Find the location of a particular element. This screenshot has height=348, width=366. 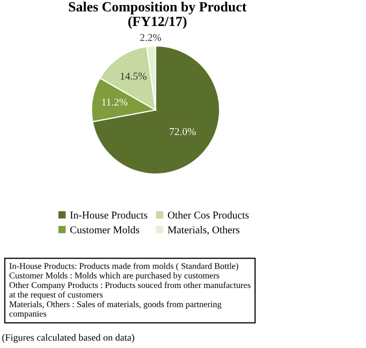

legend-label: In-House Products is located at coordinates (109, 215).